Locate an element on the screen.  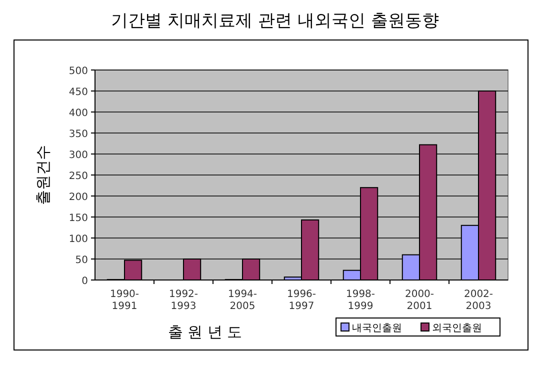
x-tick-label: 2002- 2003 is located at coordinates (479, 300).